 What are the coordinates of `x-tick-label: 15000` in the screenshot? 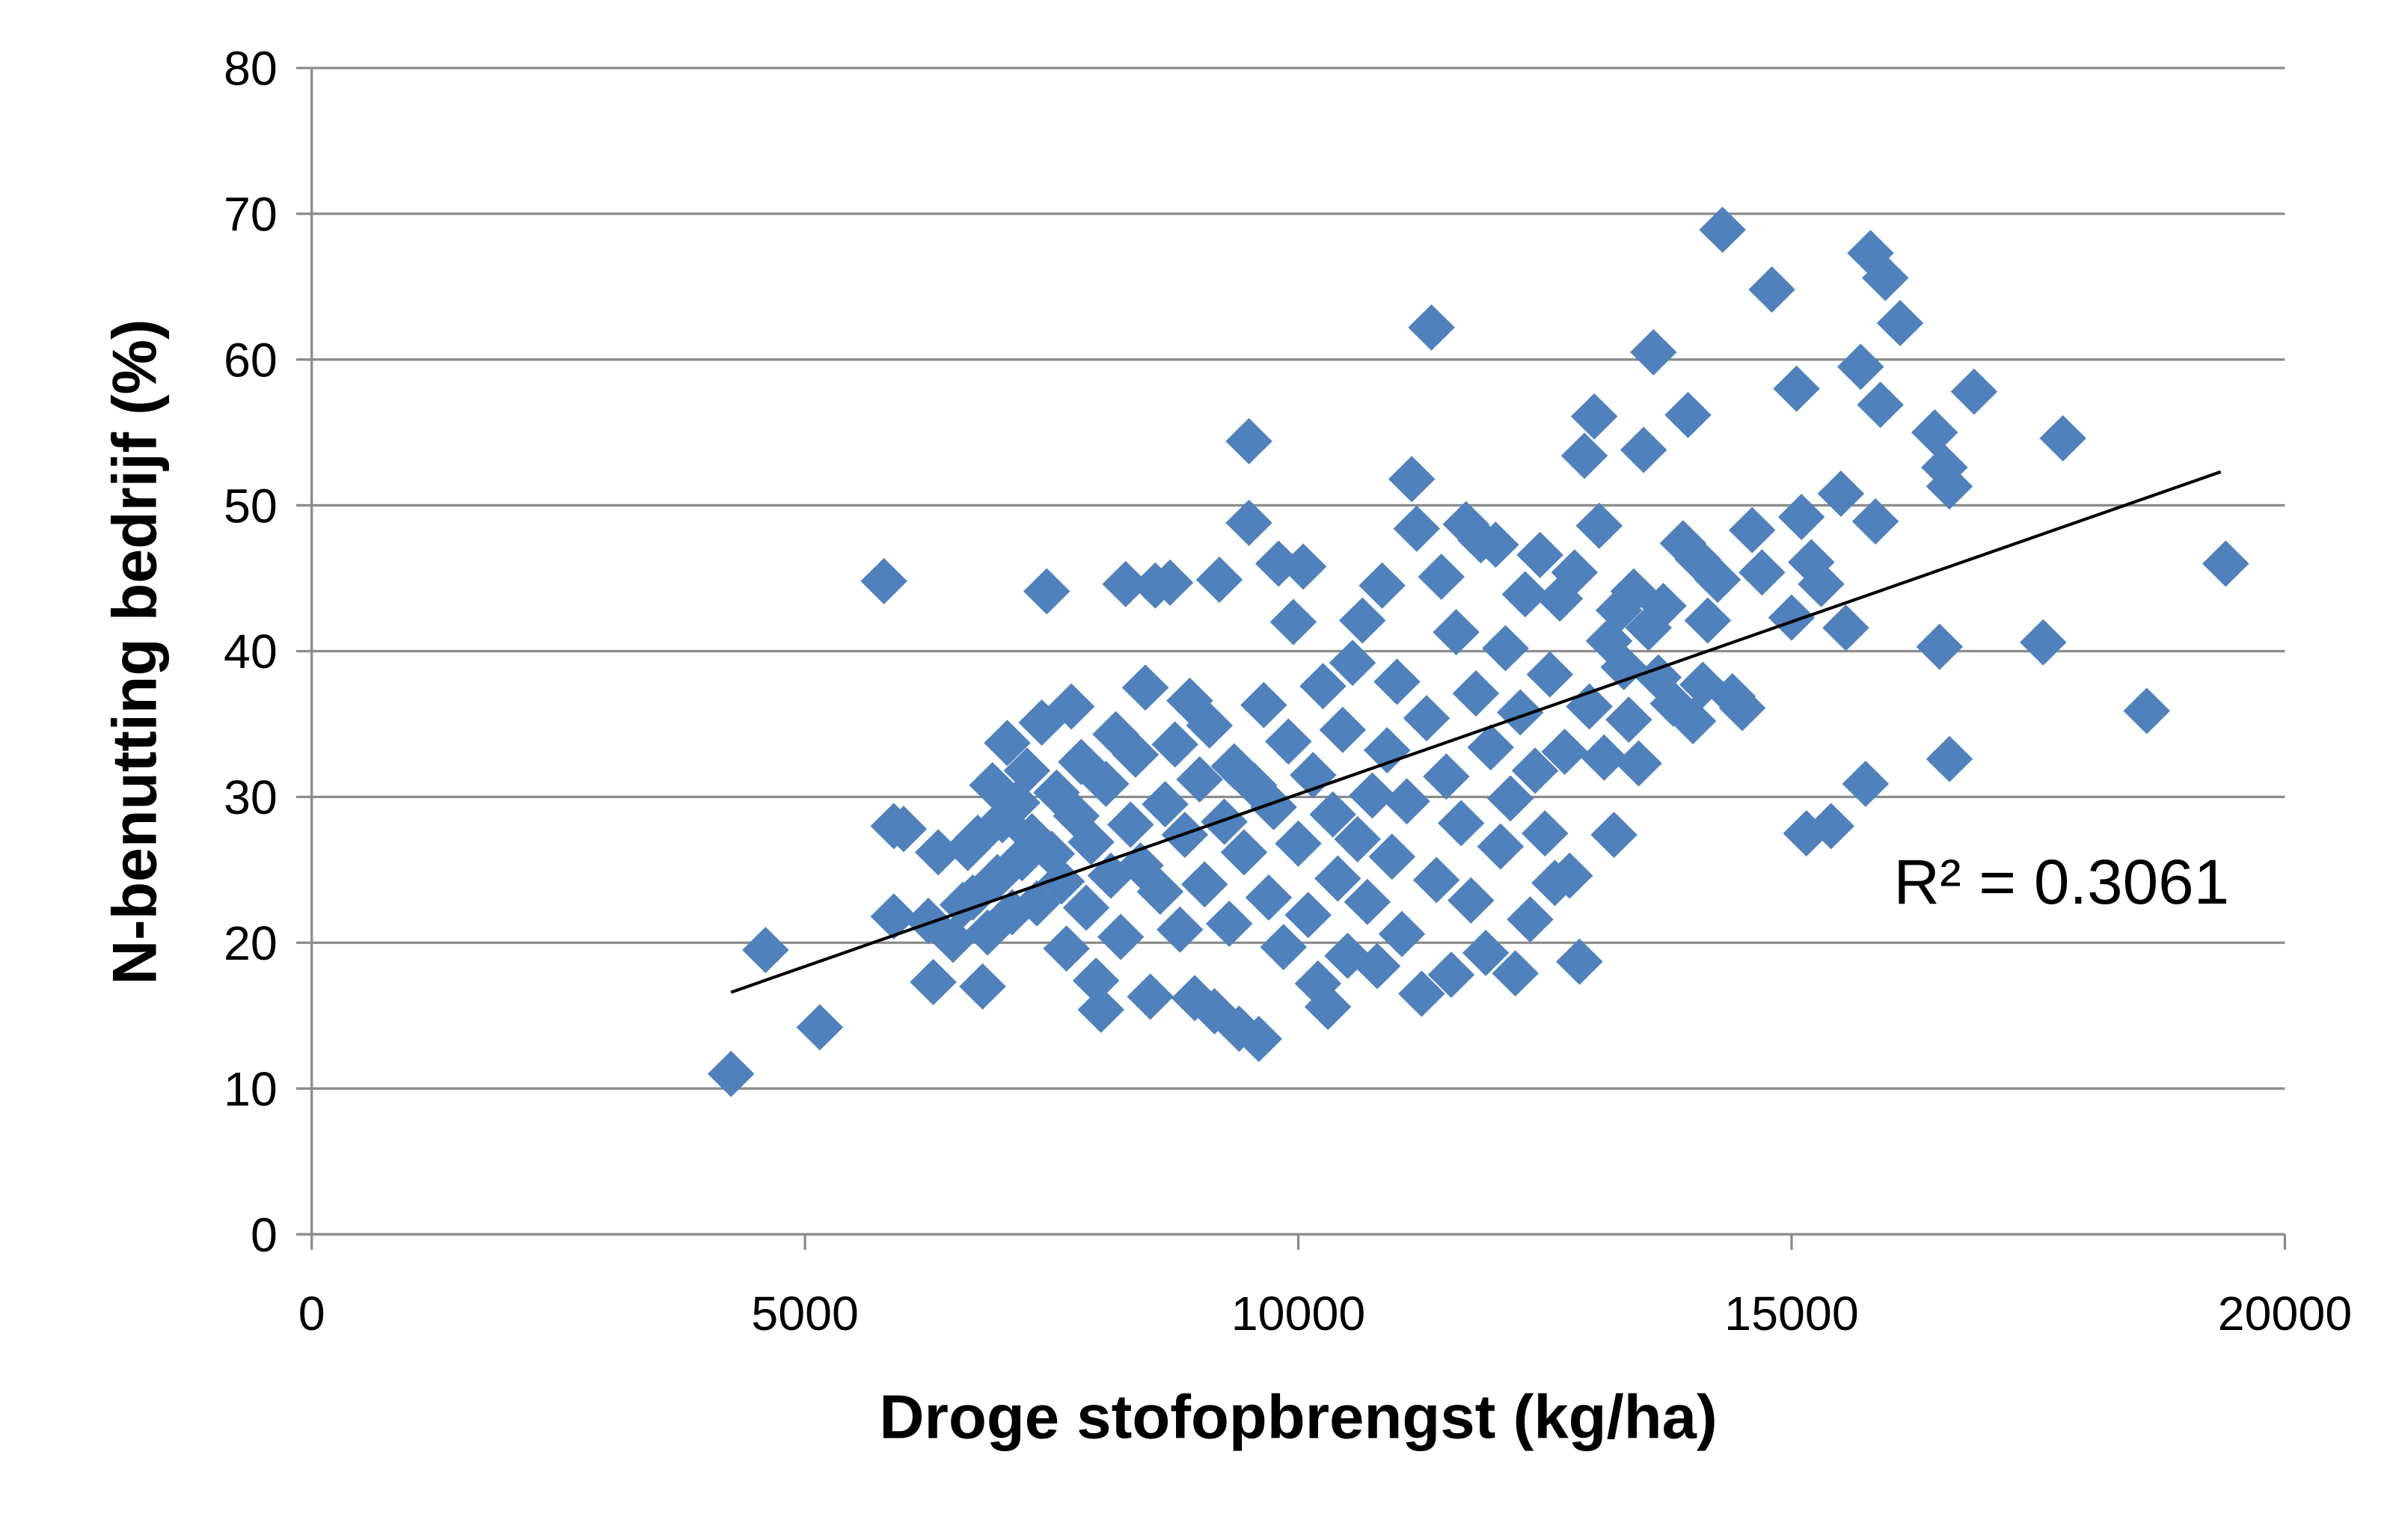 It's located at (1792, 1313).